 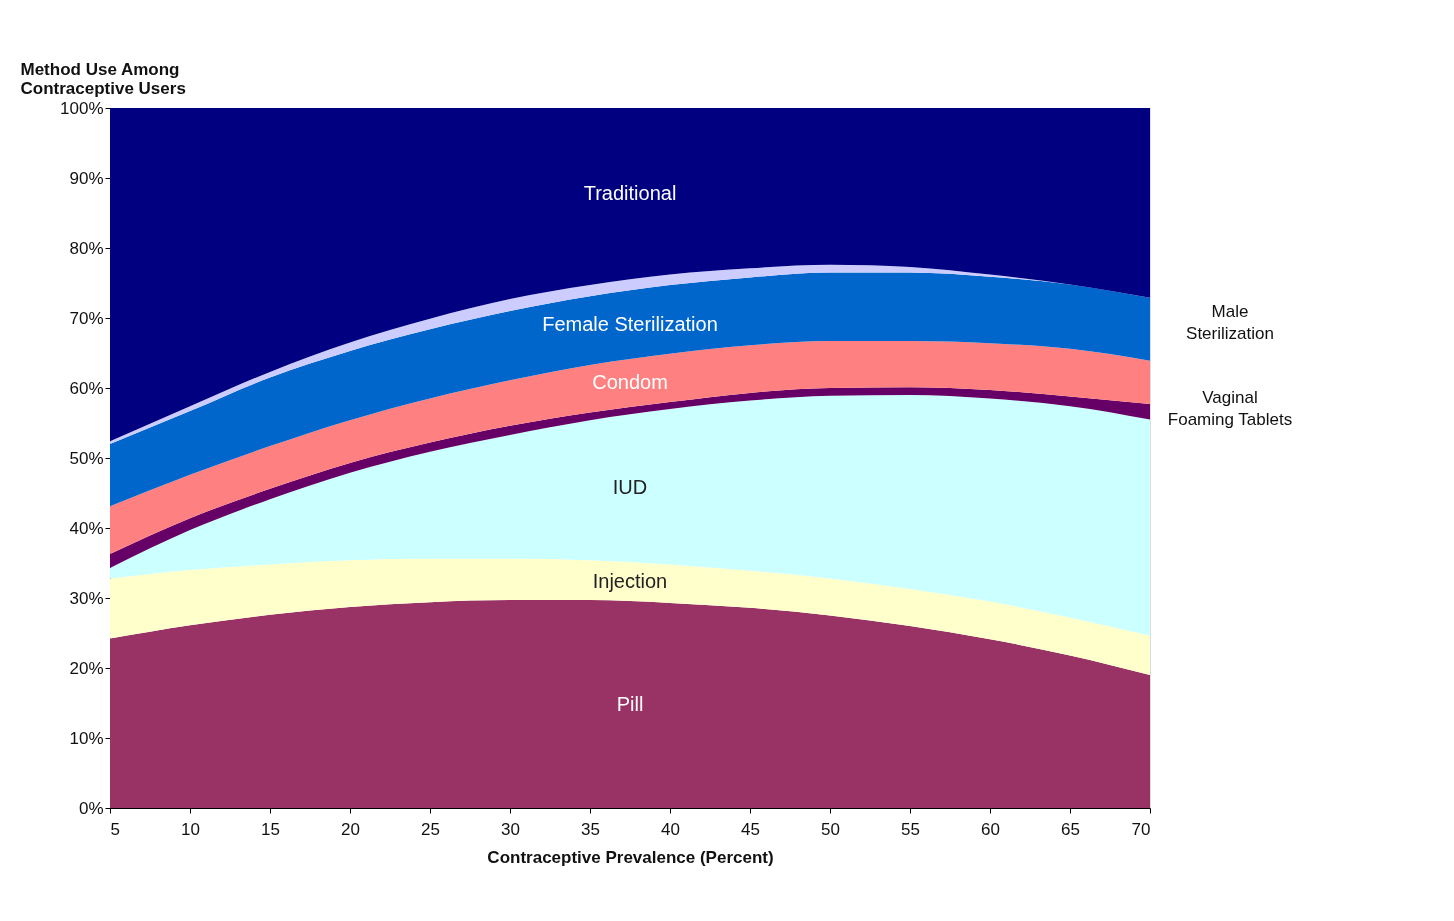 What do you see at coordinates (82, 108) in the screenshot?
I see `y-tick-label: 100%` at bounding box center [82, 108].